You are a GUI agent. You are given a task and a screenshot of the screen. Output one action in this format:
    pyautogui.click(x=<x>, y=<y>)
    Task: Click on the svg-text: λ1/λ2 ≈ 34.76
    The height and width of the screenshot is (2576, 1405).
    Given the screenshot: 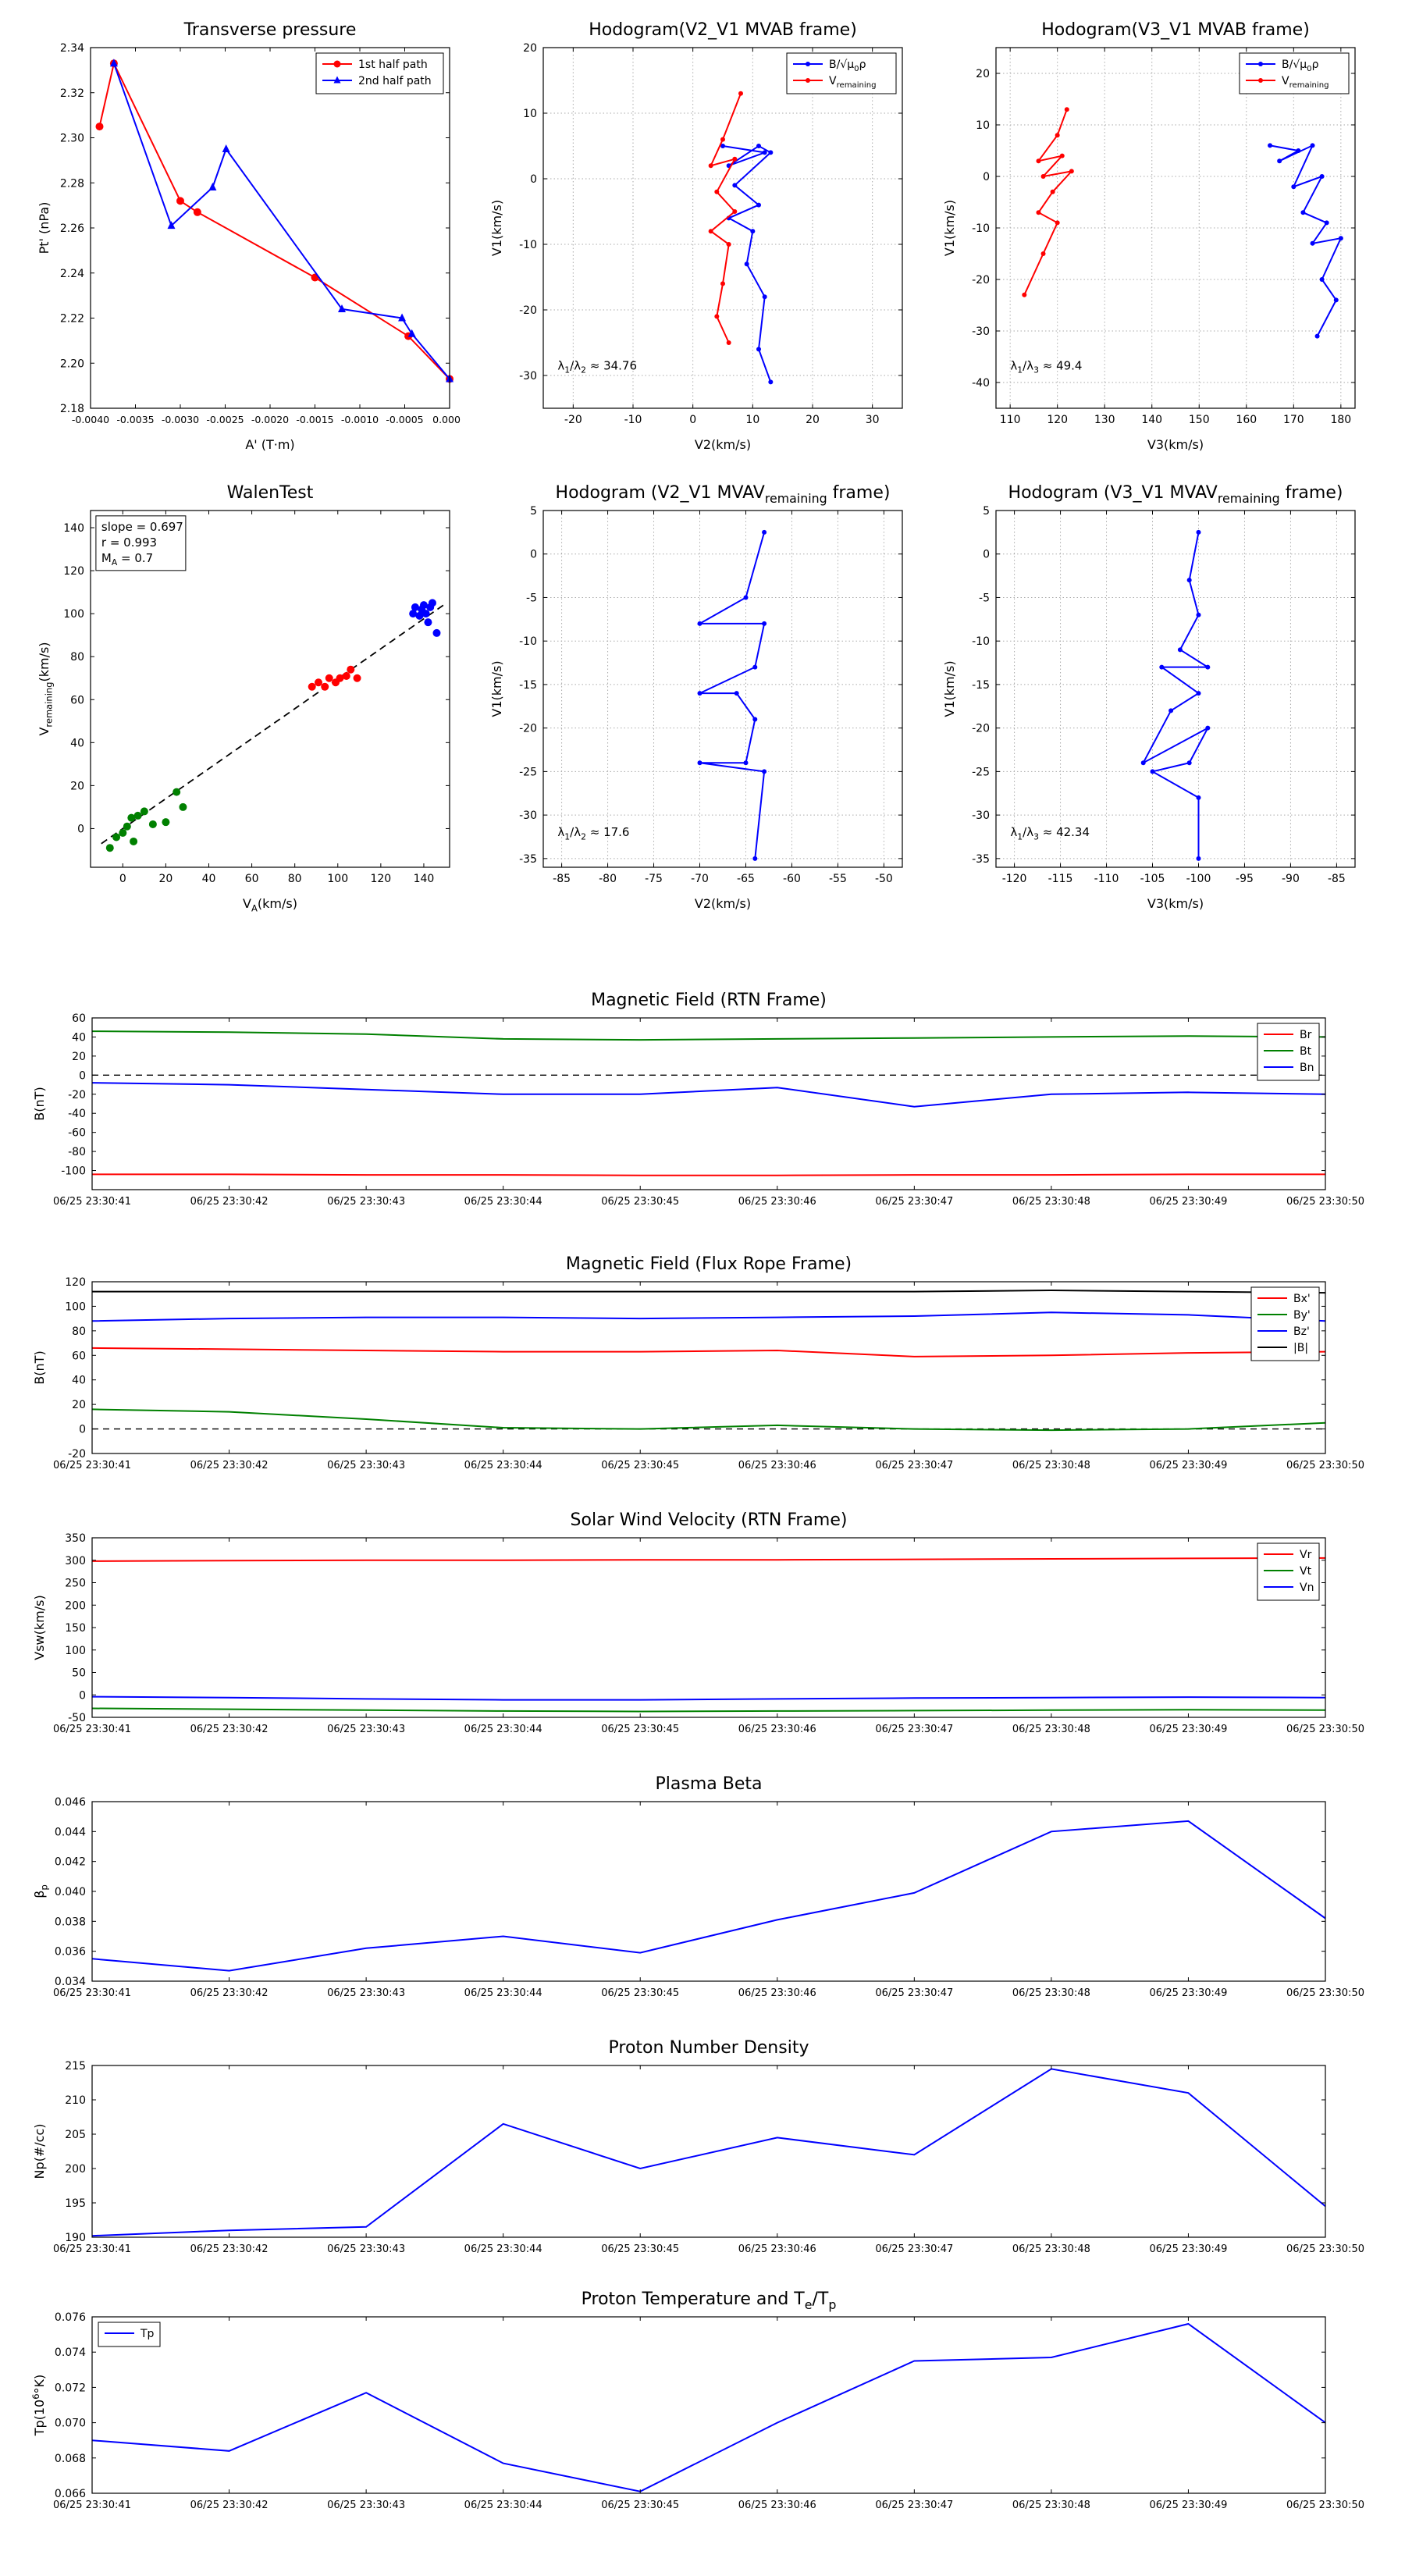 What is the action you would take?
    pyautogui.click(x=597, y=366)
    